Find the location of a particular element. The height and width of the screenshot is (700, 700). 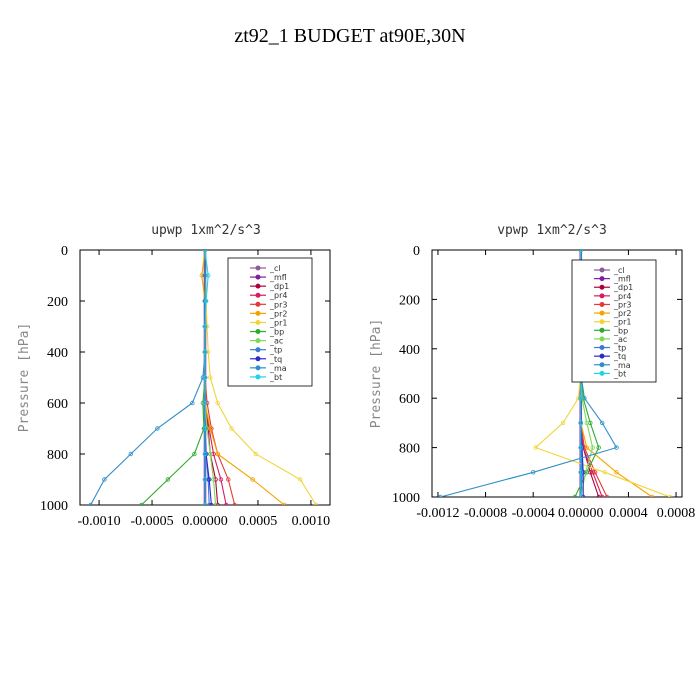

legend-label-cl: _cl is located at coordinates (619, 270).